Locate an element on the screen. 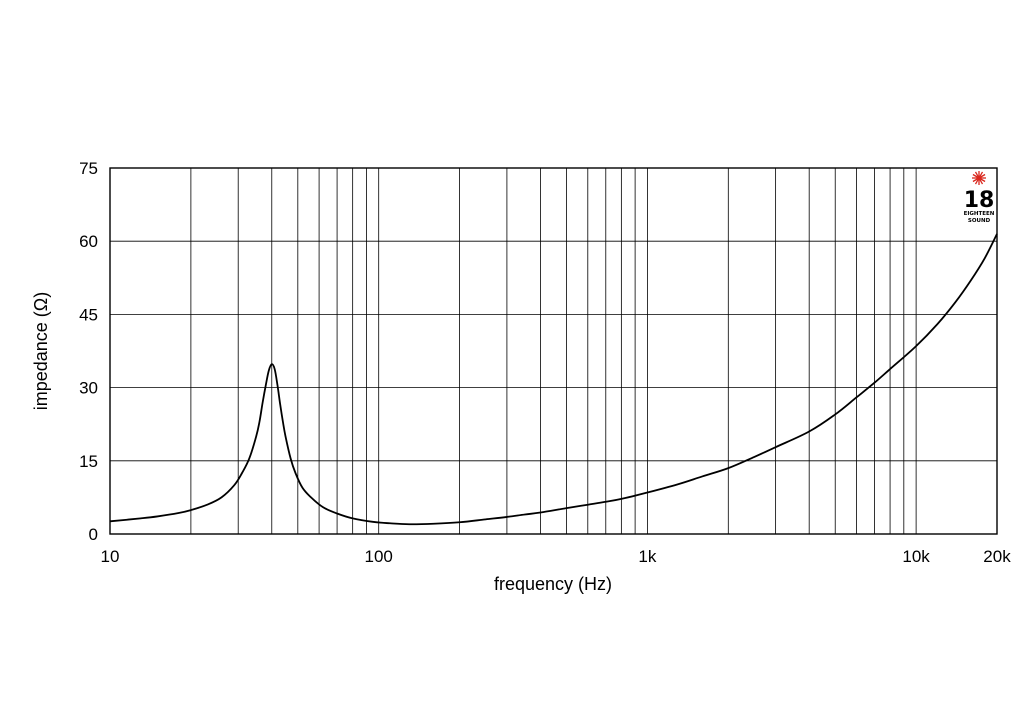 The height and width of the screenshot is (719, 1020). y-tick-label: 60 is located at coordinates (88, 241).